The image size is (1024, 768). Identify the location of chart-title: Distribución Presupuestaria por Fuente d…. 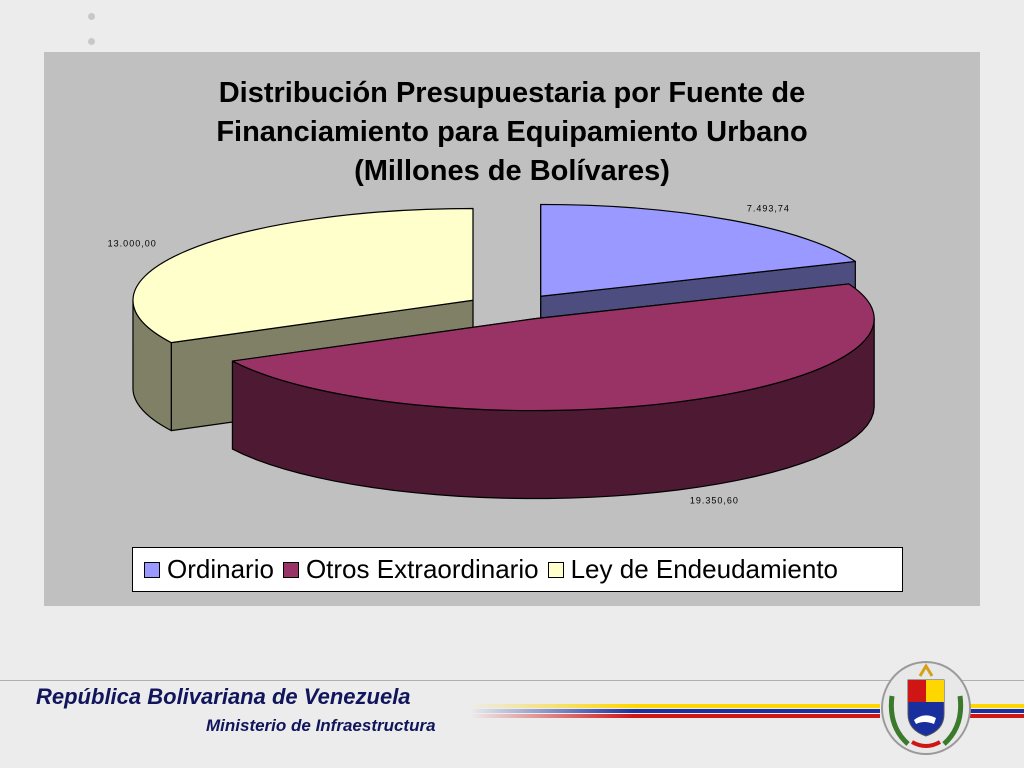
(512, 132).